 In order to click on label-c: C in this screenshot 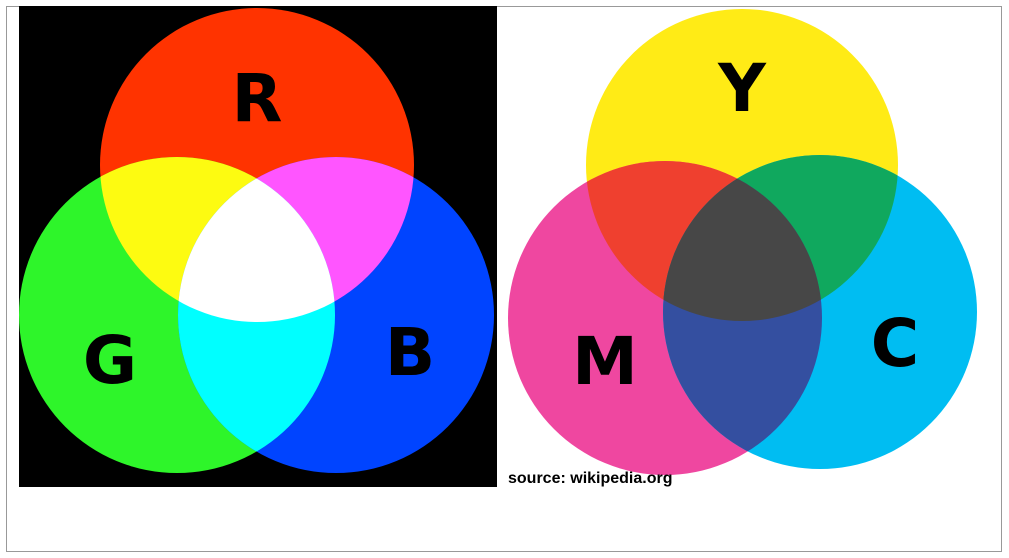, I will do `click(895, 343)`.